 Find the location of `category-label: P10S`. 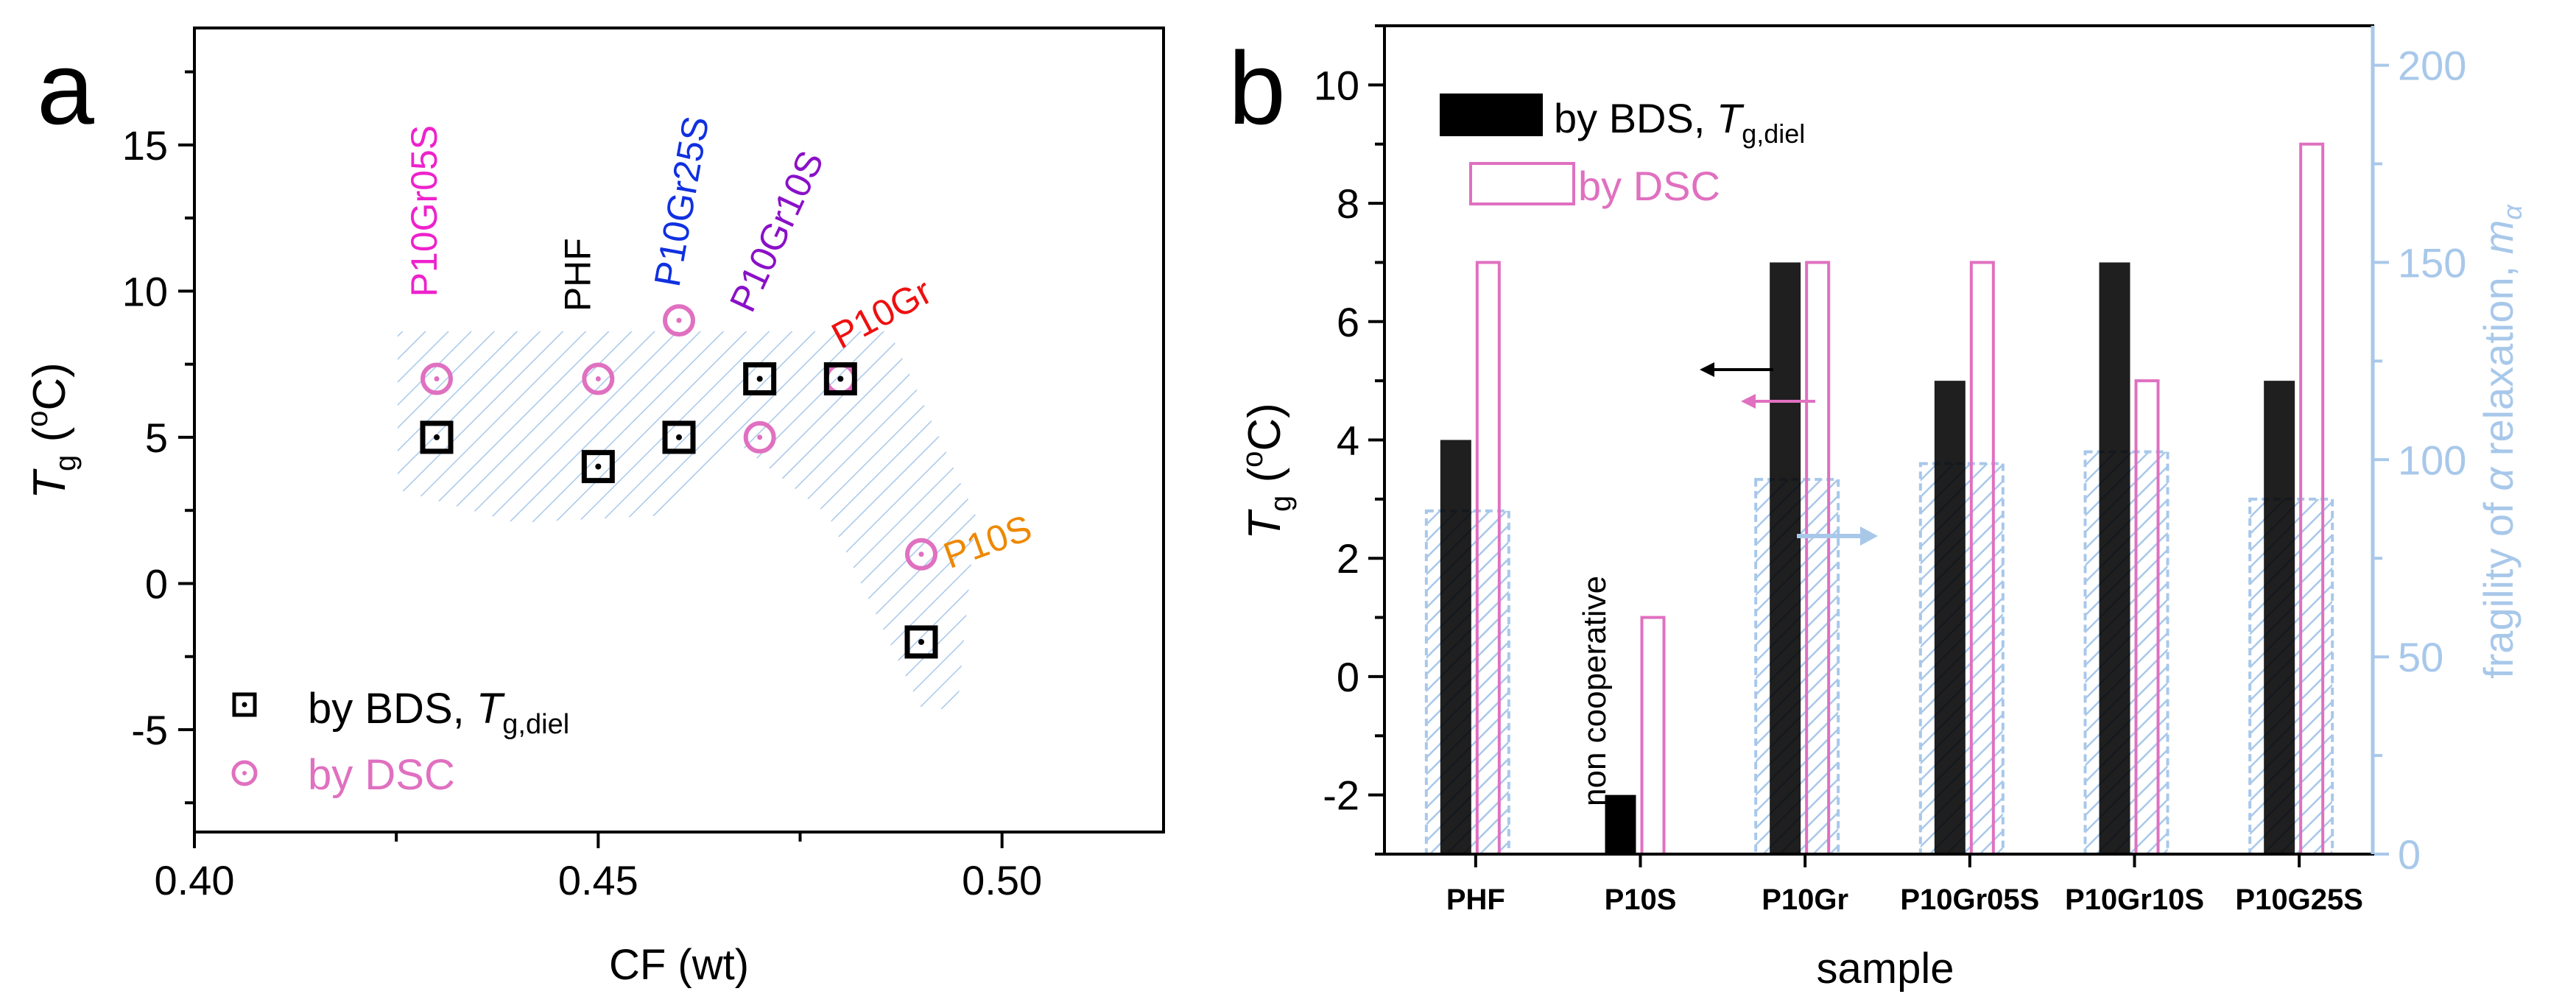

category-label: P10S is located at coordinates (1641, 900).